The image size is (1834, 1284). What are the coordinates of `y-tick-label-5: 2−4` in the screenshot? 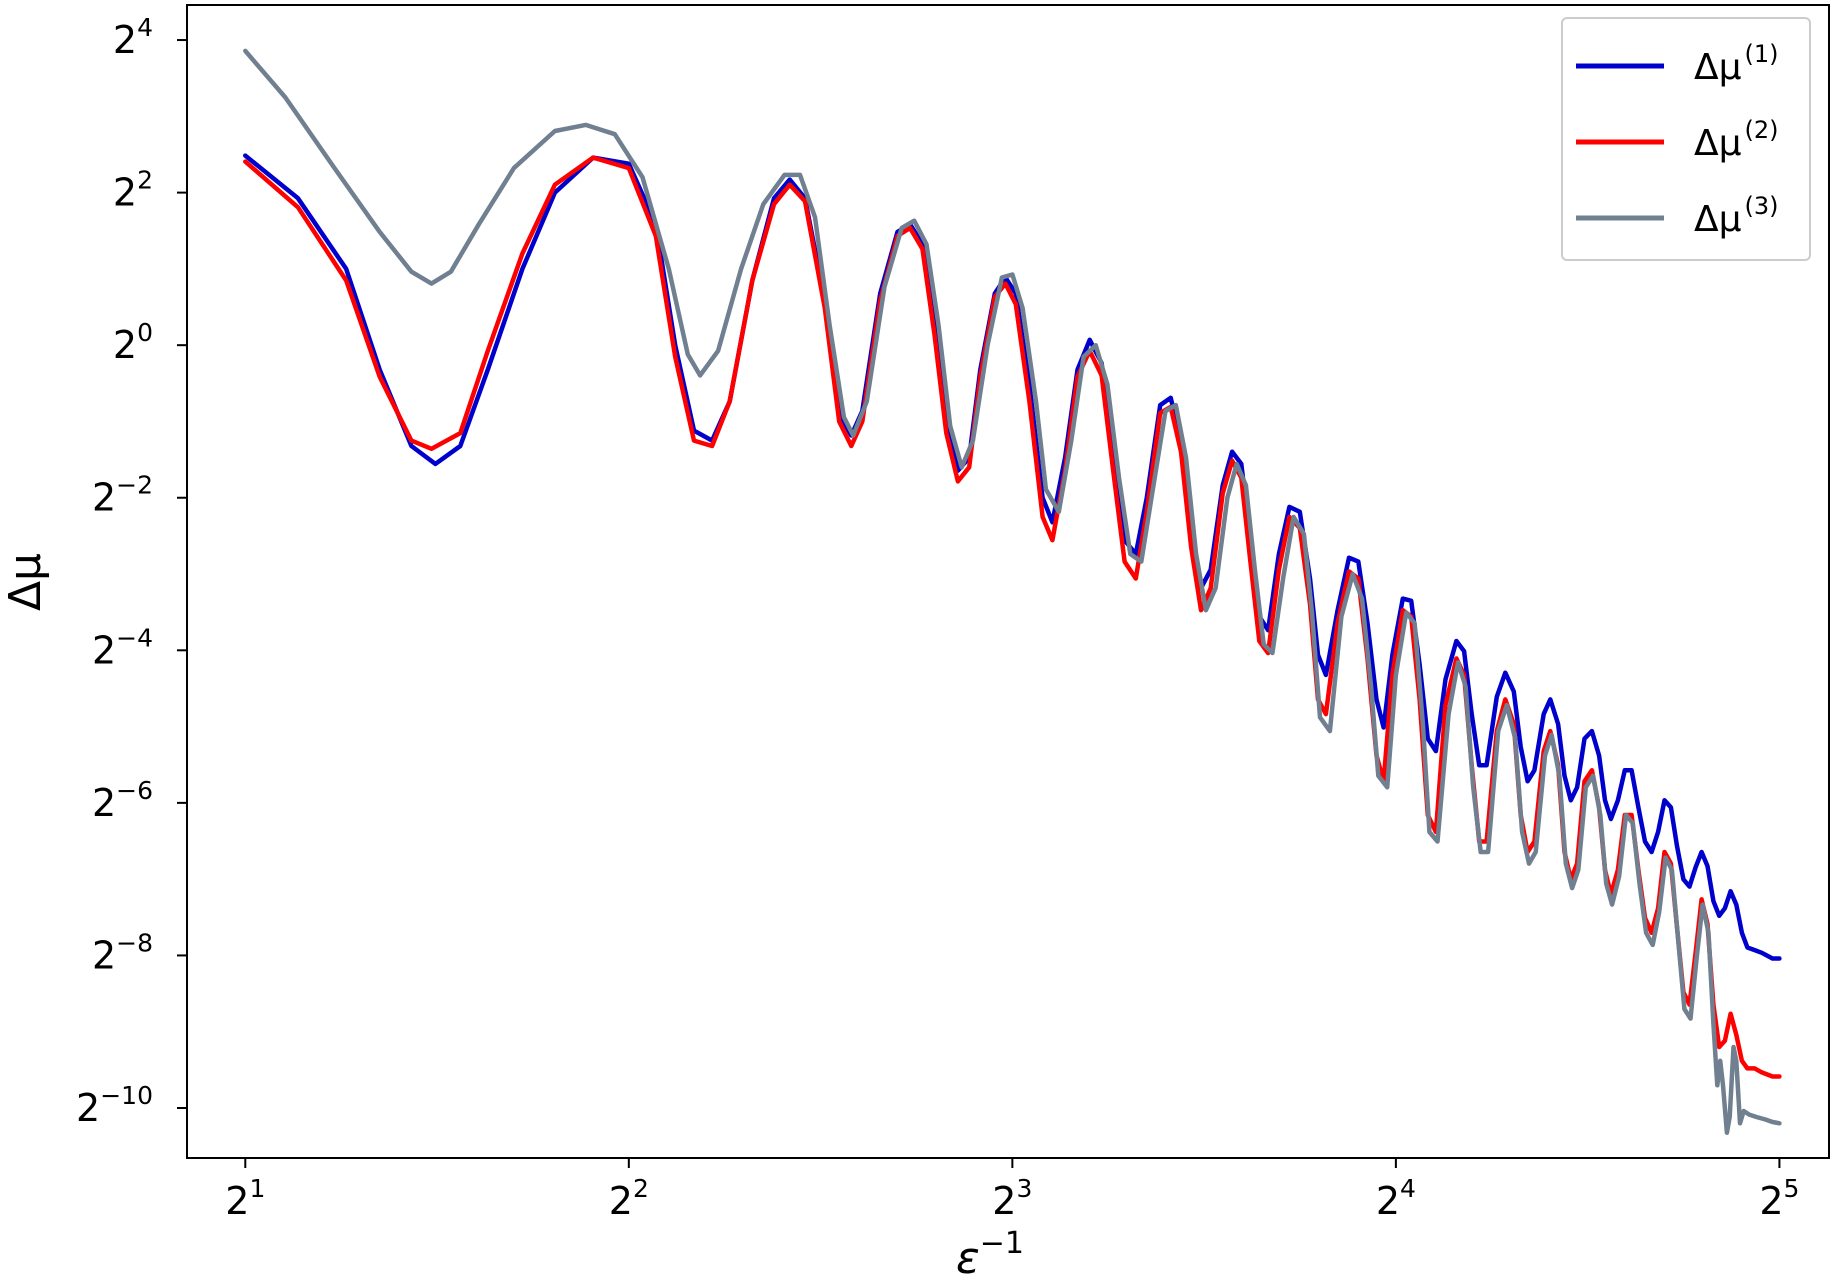 It's located at (122, 647).